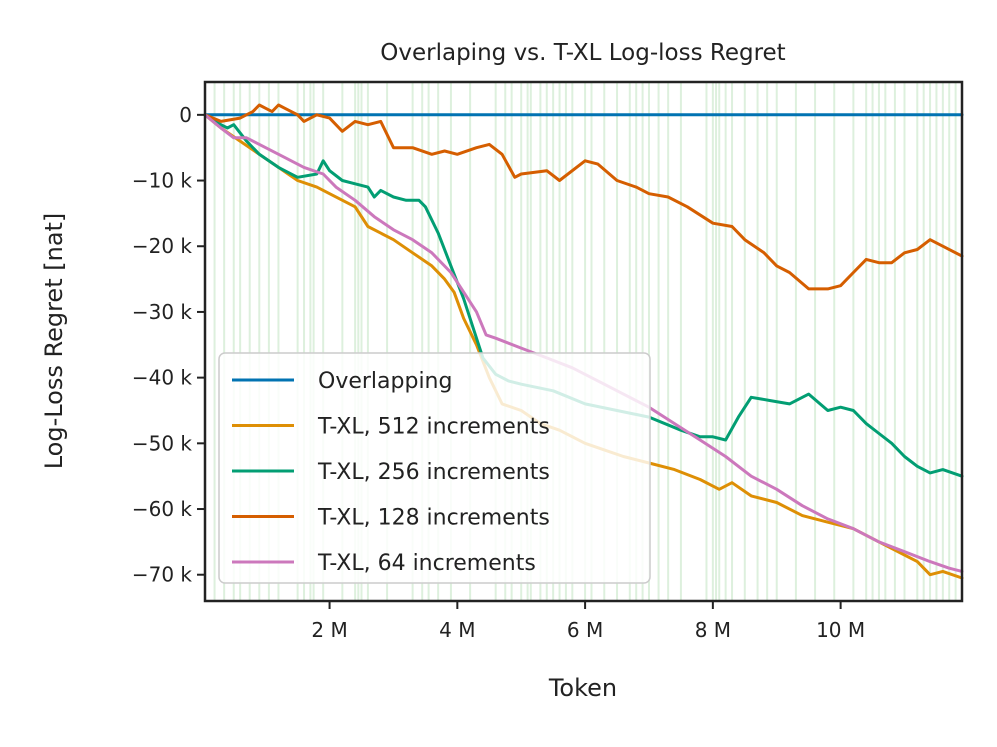 The height and width of the screenshot is (747, 997). What do you see at coordinates (162, 509) in the screenshot?
I see `y-tick-label: −60 k` at bounding box center [162, 509].